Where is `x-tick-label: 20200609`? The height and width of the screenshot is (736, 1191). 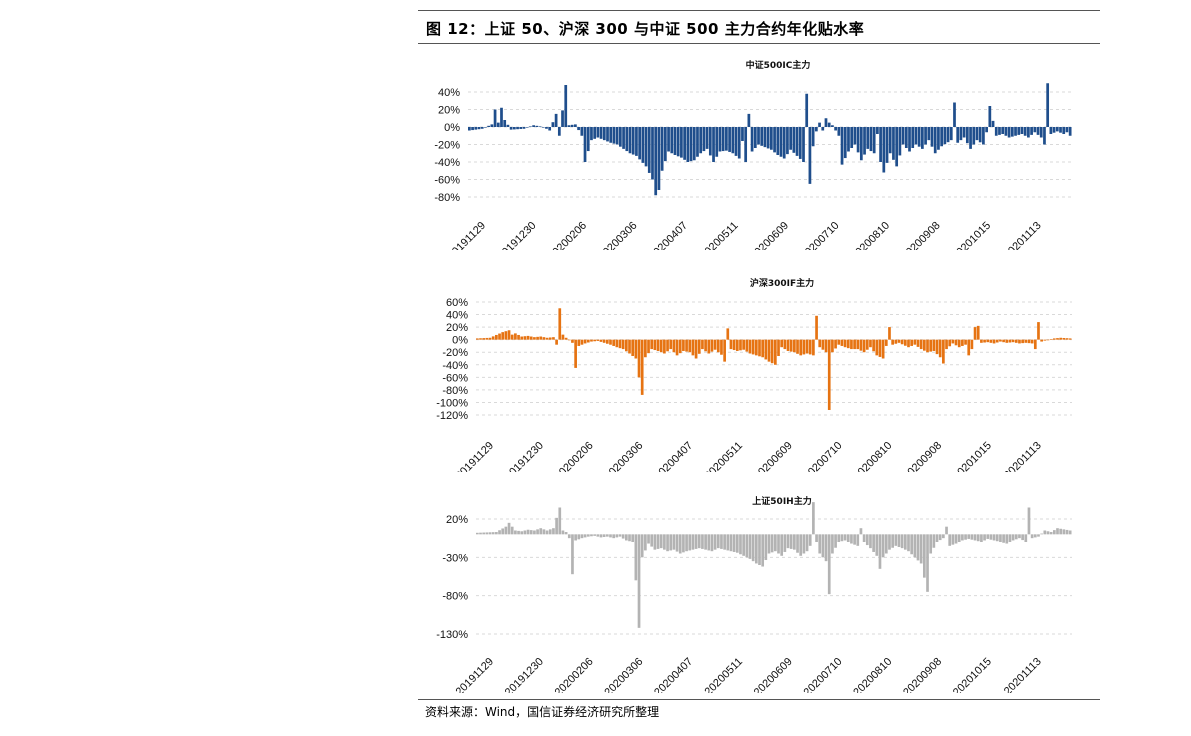
x-tick-label: 20200609 is located at coordinates (769, 235).